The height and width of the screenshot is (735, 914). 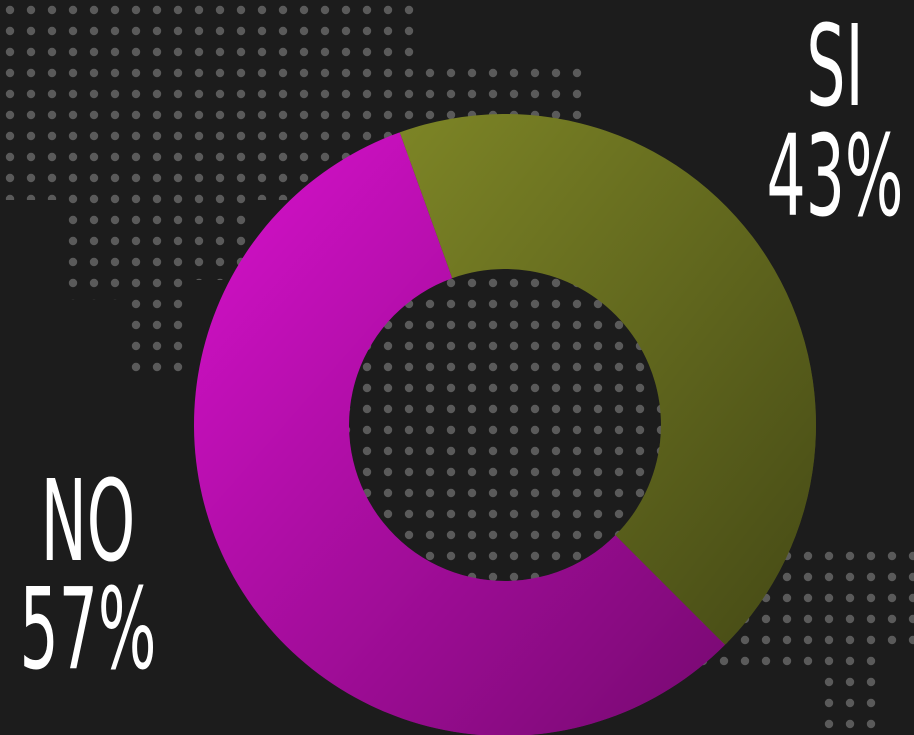 I want to click on value-label: 57%, so click(x=88, y=630).